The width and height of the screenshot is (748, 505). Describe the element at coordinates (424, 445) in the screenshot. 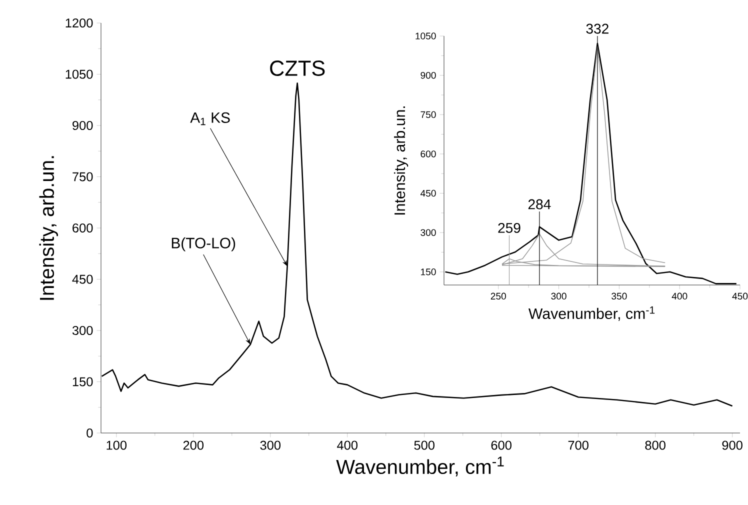

I see `x-tick-label: 500` at that location.